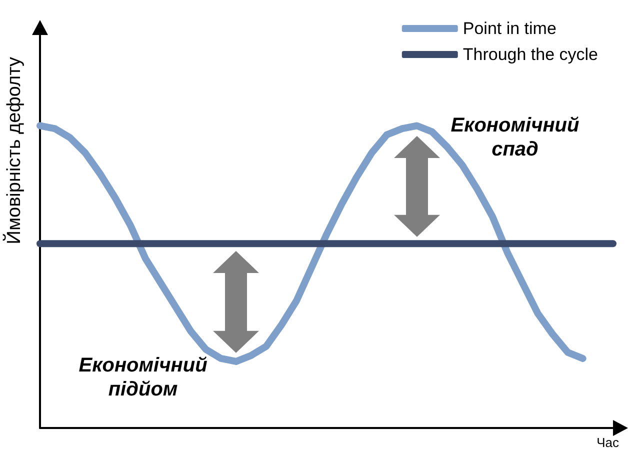  What do you see at coordinates (608, 442) in the screenshot?
I see `x-axis-title: Час` at bounding box center [608, 442].